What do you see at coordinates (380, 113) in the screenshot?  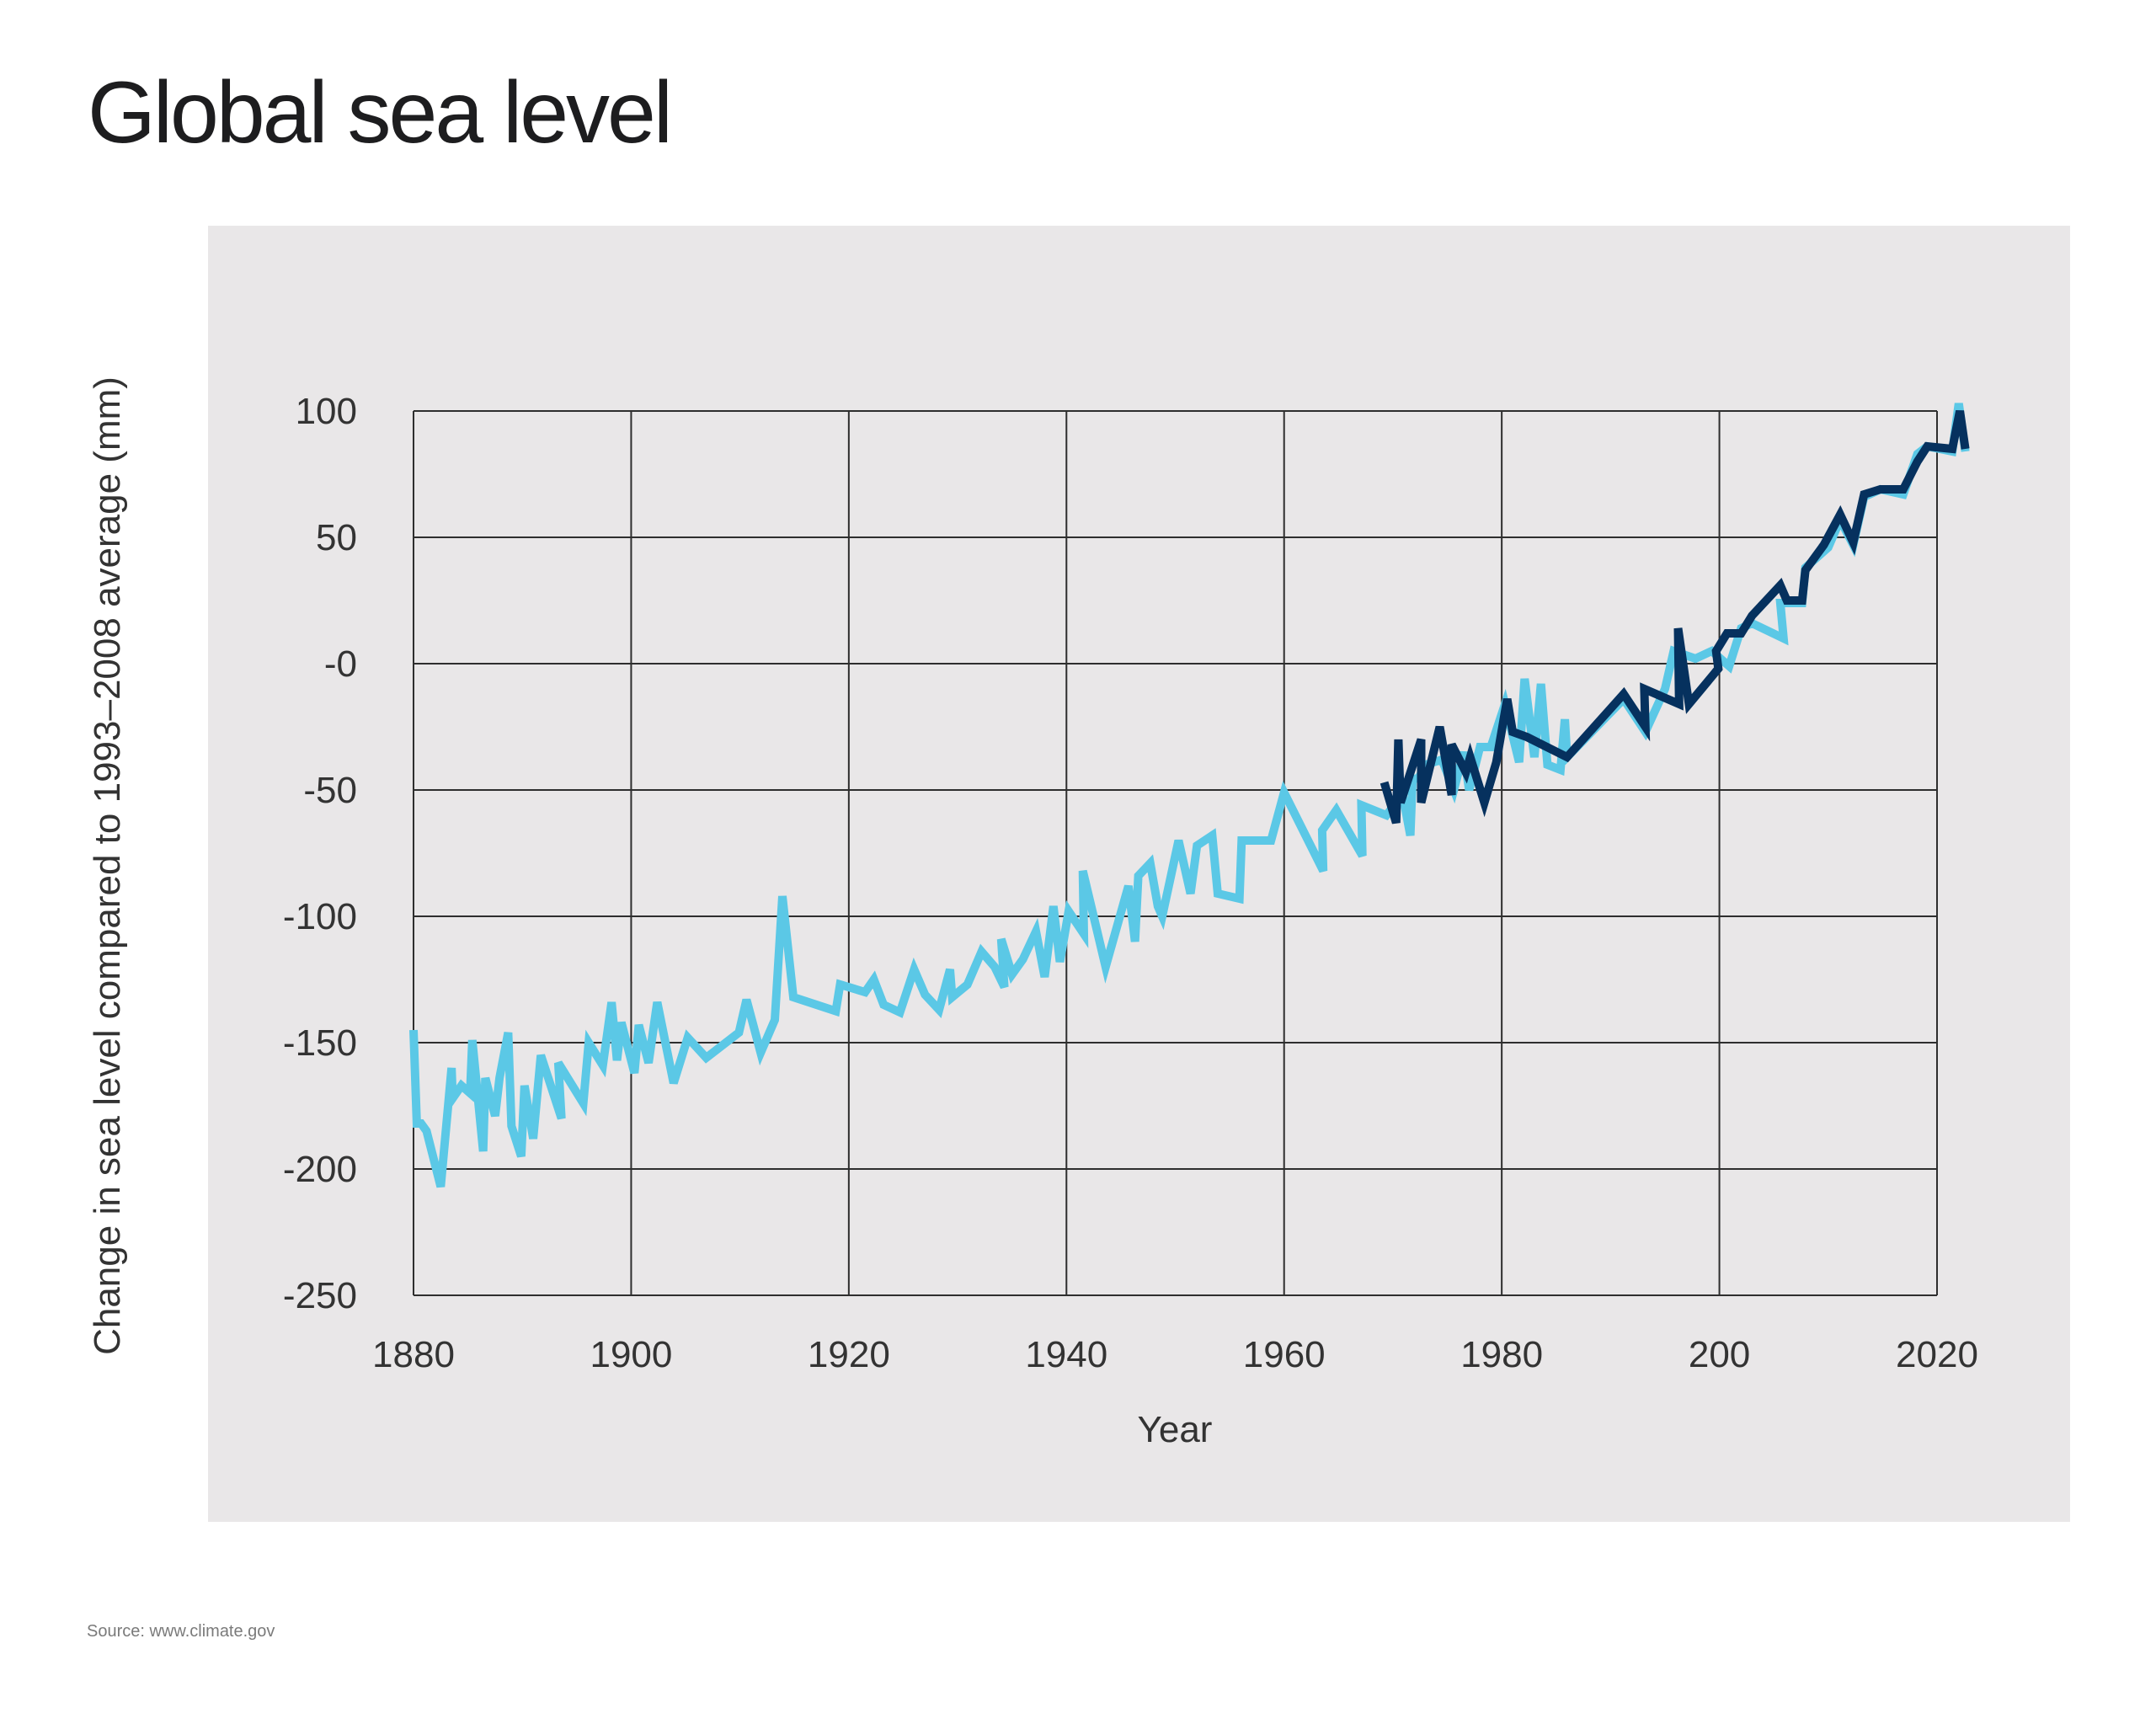 I see `page-title: Global sea level` at bounding box center [380, 113].